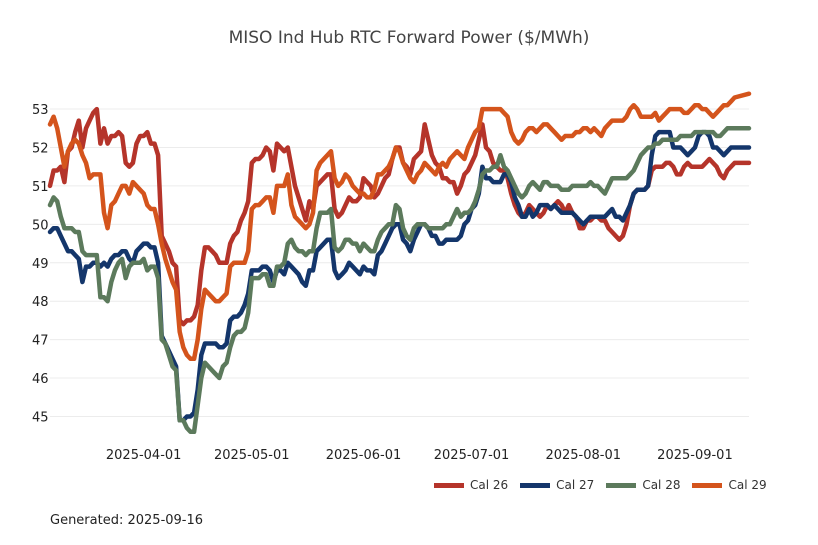 This screenshot has height=545, width=818. Describe the element at coordinates (40, 417) in the screenshot. I see `y-tick-label-45: 45` at that location.